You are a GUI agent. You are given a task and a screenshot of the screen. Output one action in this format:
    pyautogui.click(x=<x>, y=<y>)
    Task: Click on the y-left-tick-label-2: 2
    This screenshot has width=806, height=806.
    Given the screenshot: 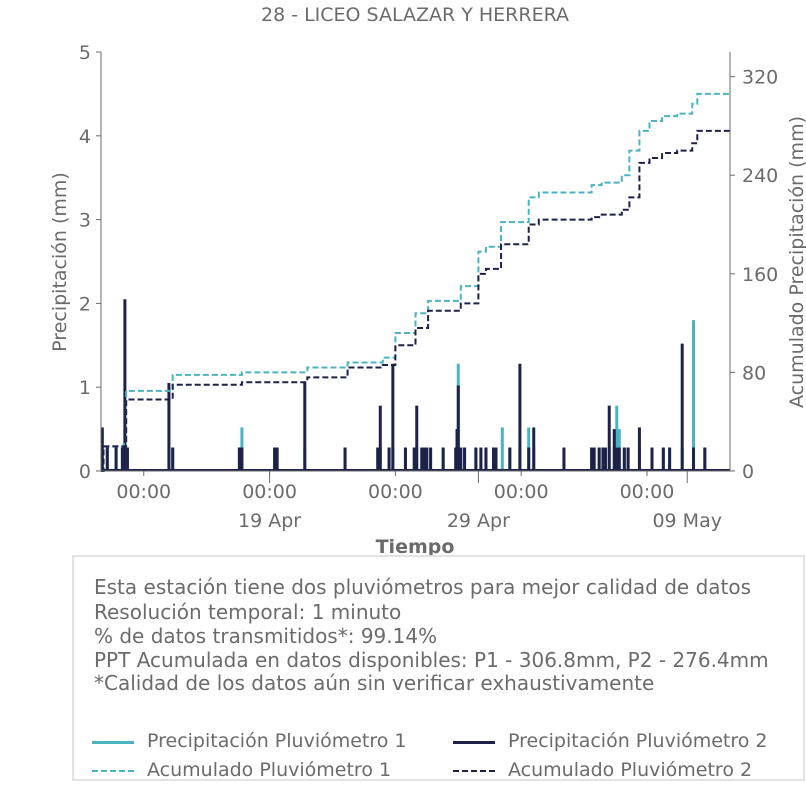 What is the action you would take?
    pyautogui.click(x=85, y=304)
    